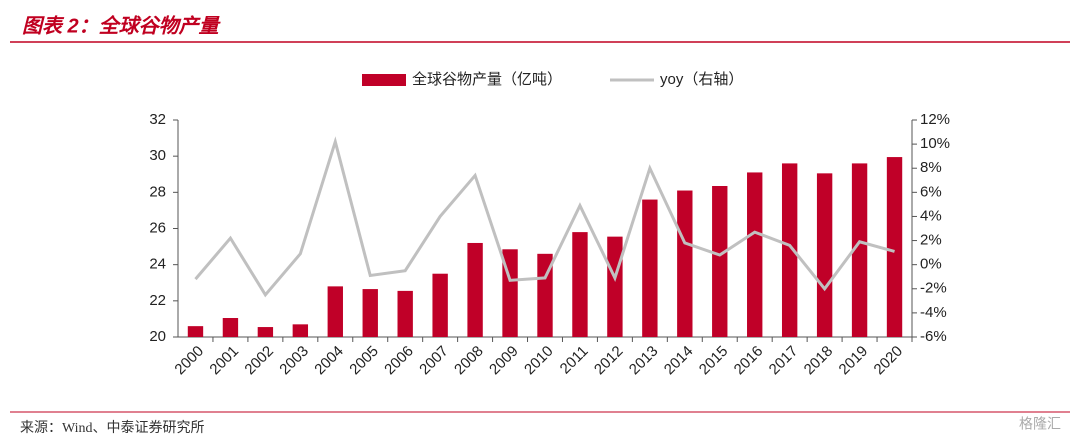  What do you see at coordinates (931, 264) in the screenshot?
I see `y2-tick-label: 0%` at bounding box center [931, 264].